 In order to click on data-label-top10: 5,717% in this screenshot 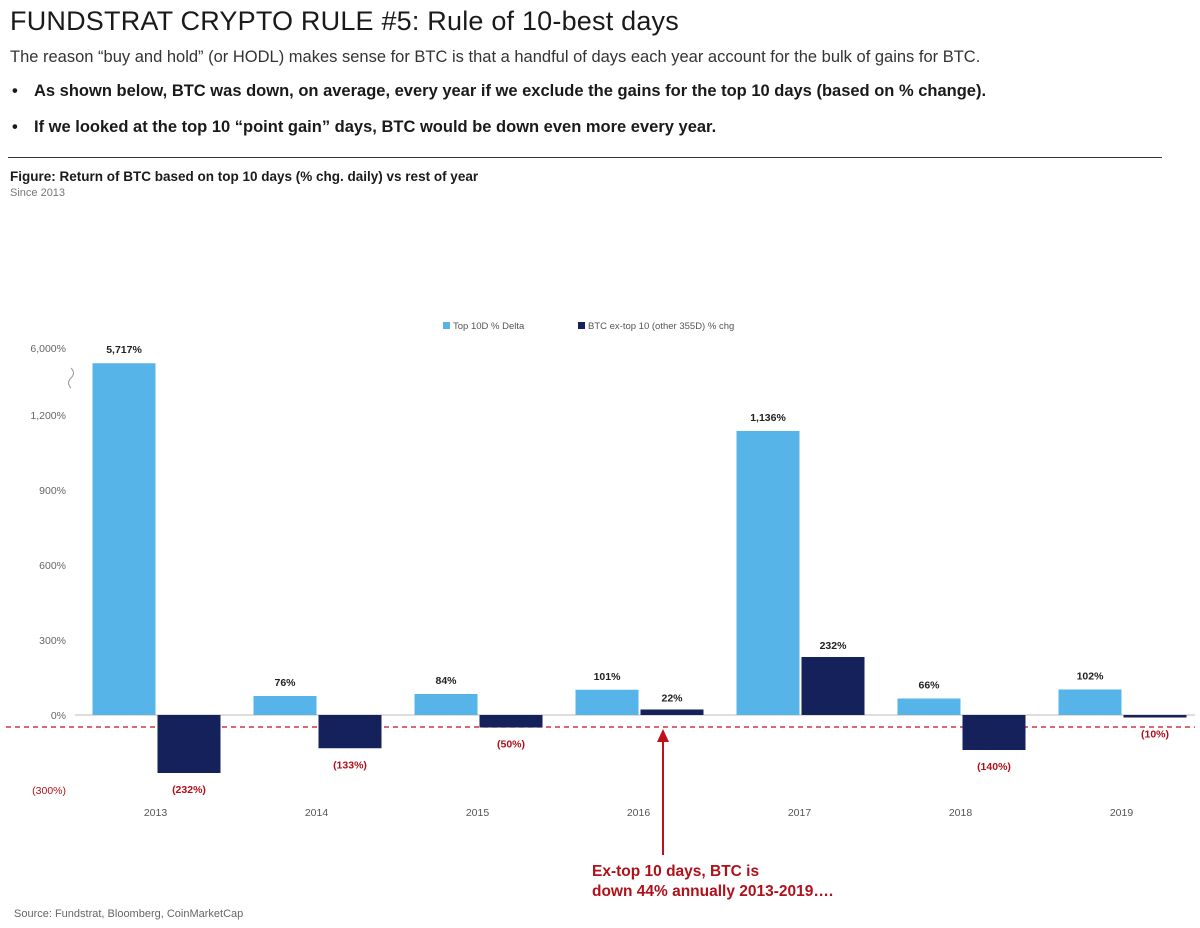, I will do `click(124, 350)`.